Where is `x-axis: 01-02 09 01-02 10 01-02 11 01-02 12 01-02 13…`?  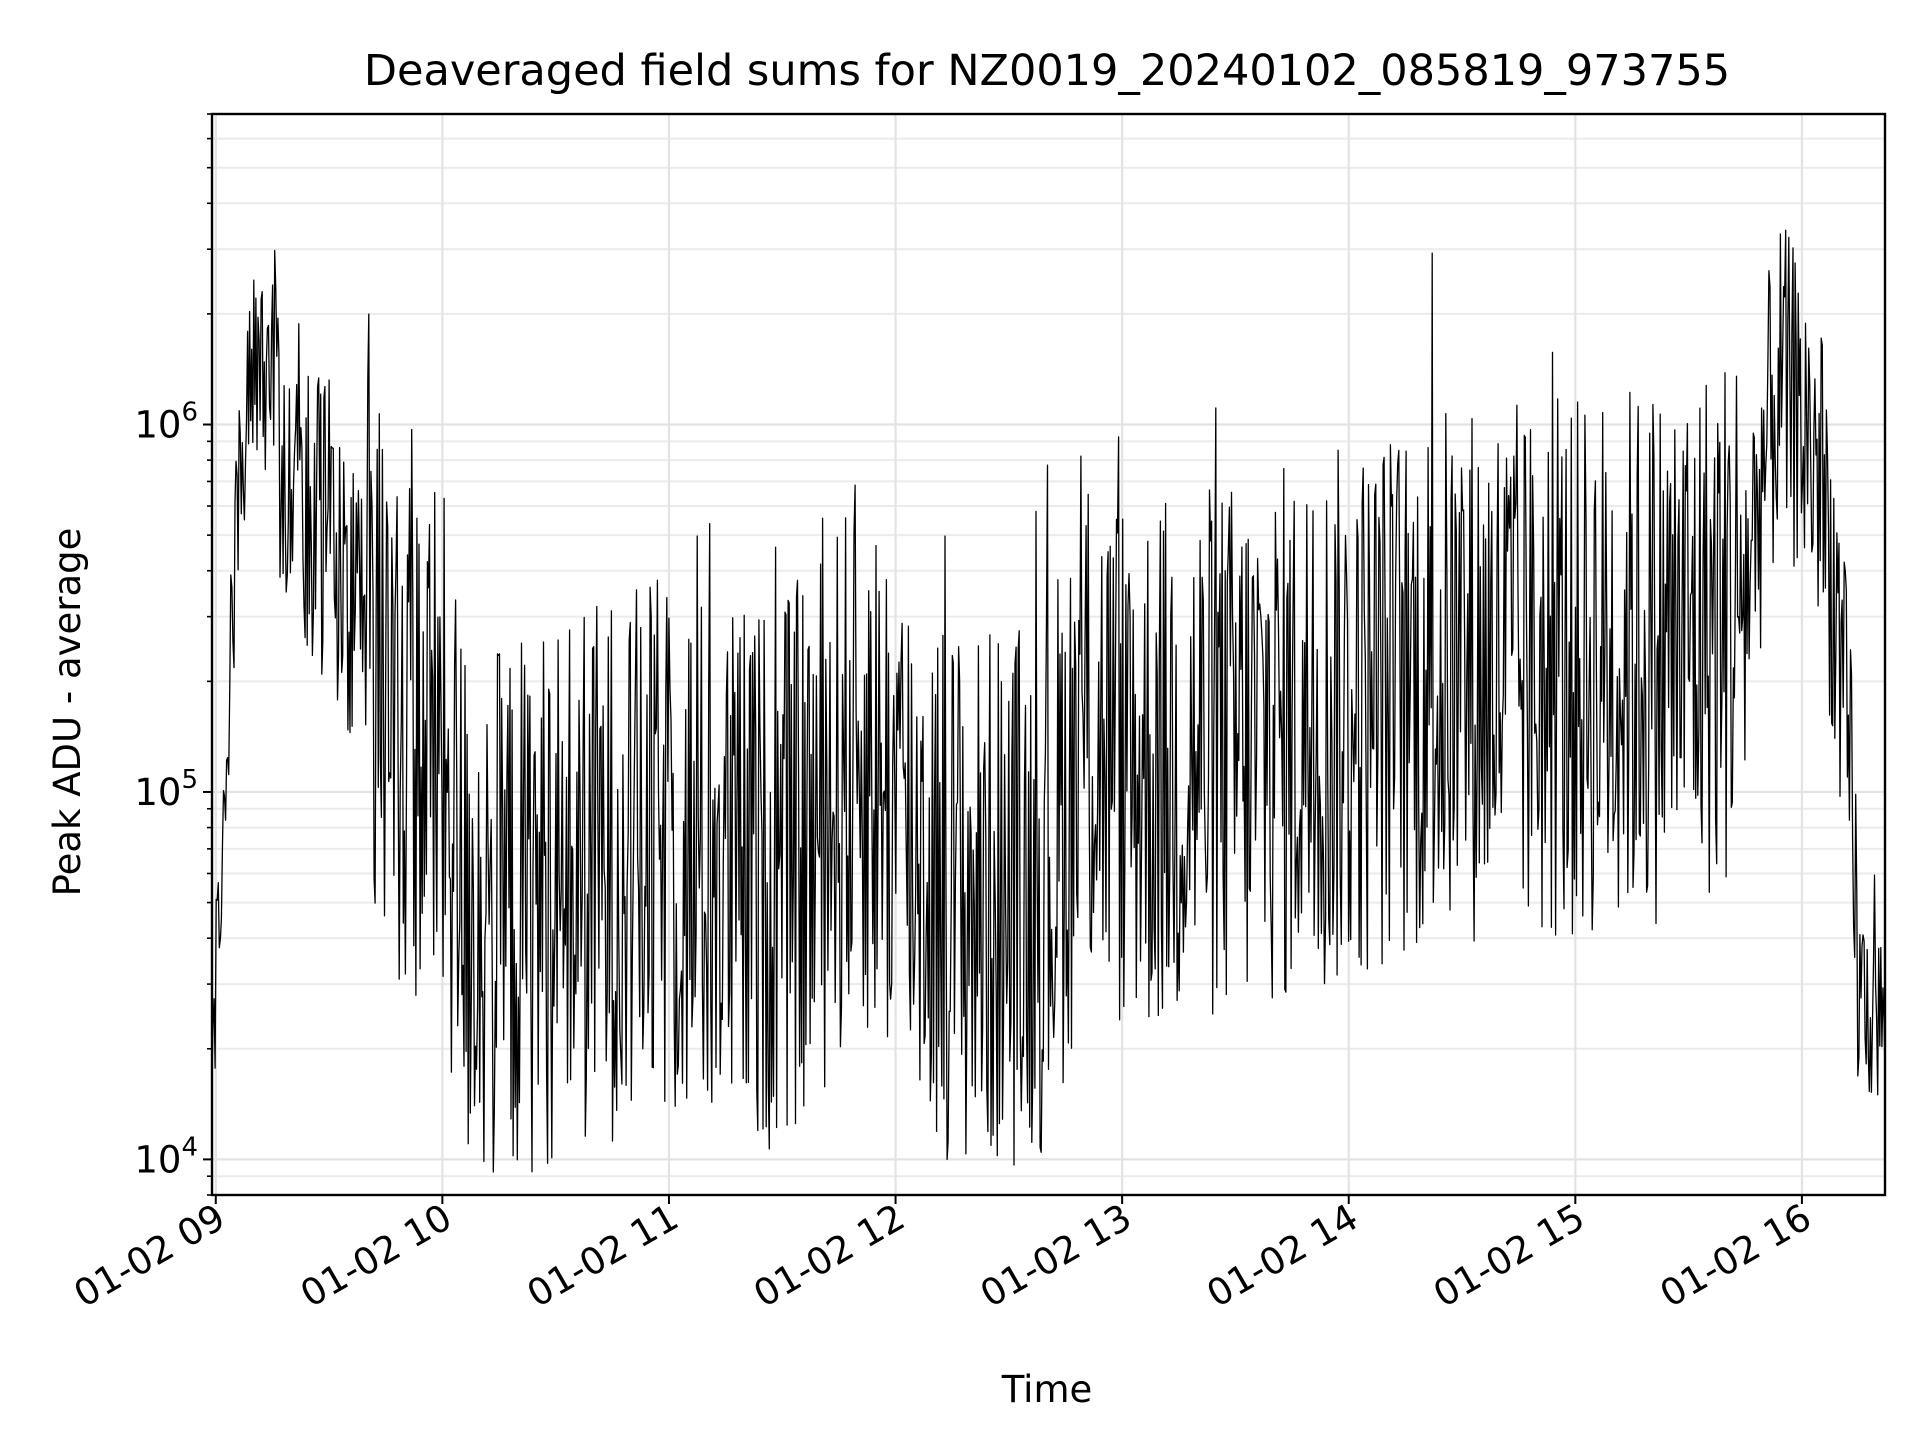 x-axis: 01-02 09 01-02 10 01-02 11 01-02 12 01-02 13… is located at coordinates (943, 1255).